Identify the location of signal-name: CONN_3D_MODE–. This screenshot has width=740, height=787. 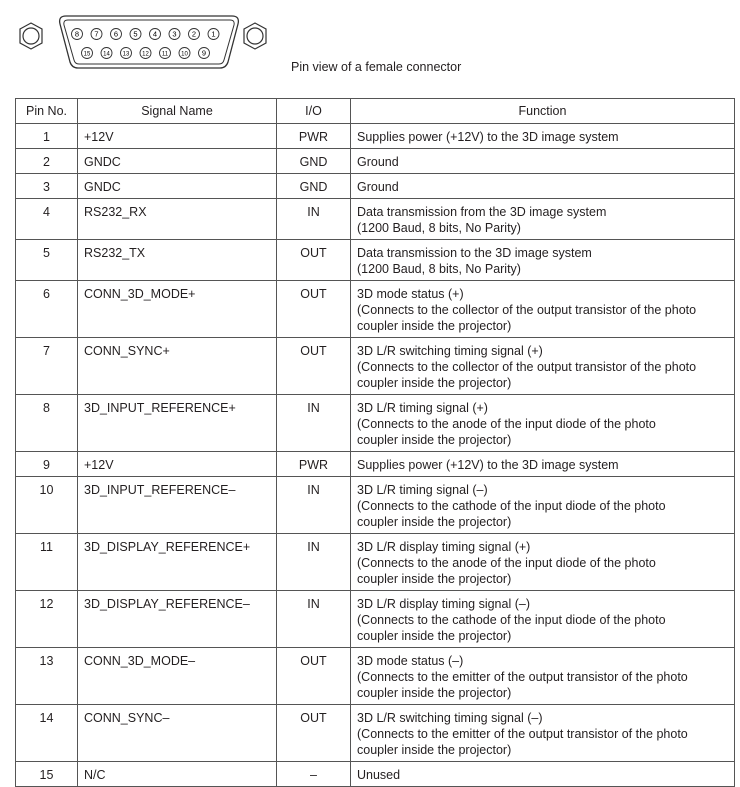
(177, 676).